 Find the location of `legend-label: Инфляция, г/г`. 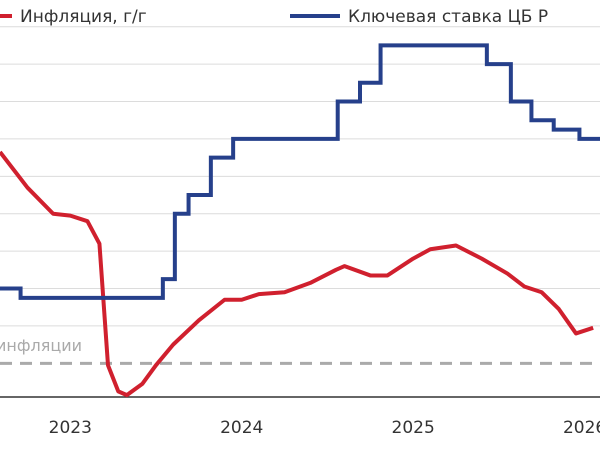

legend-label: Инфляция, г/г is located at coordinates (83, 17).